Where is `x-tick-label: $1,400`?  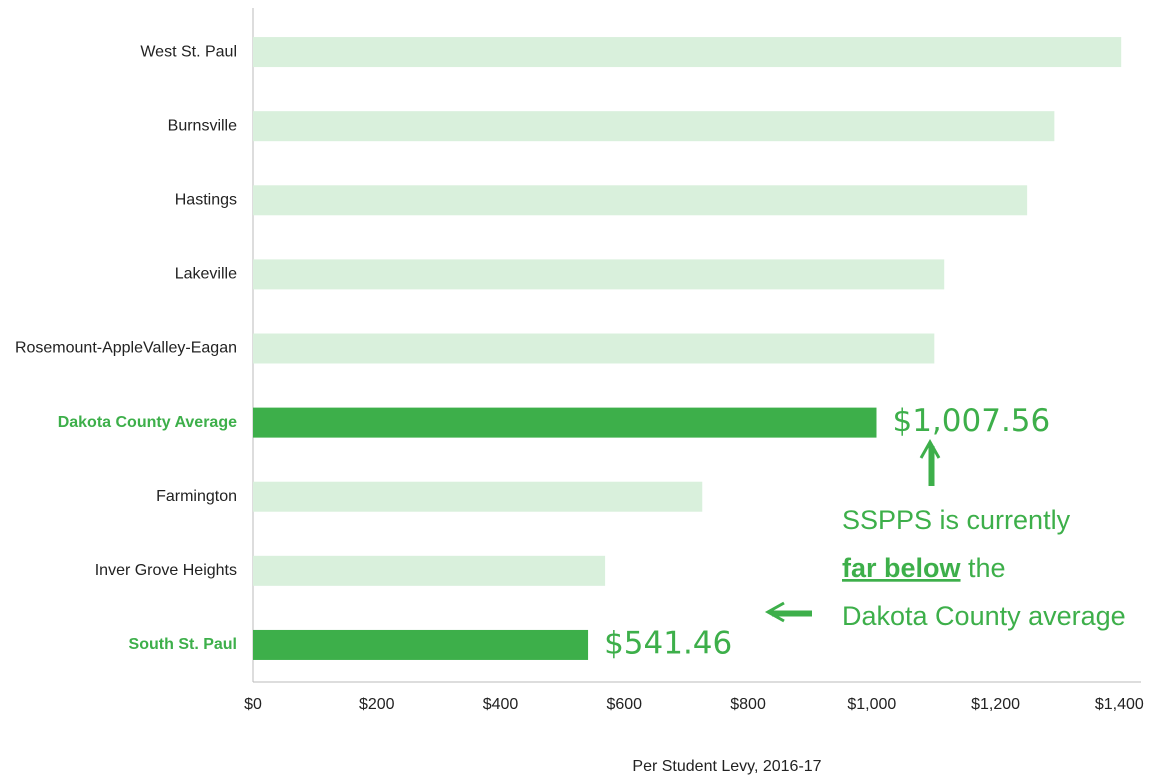
x-tick-label: $1,400 is located at coordinates (1119, 704).